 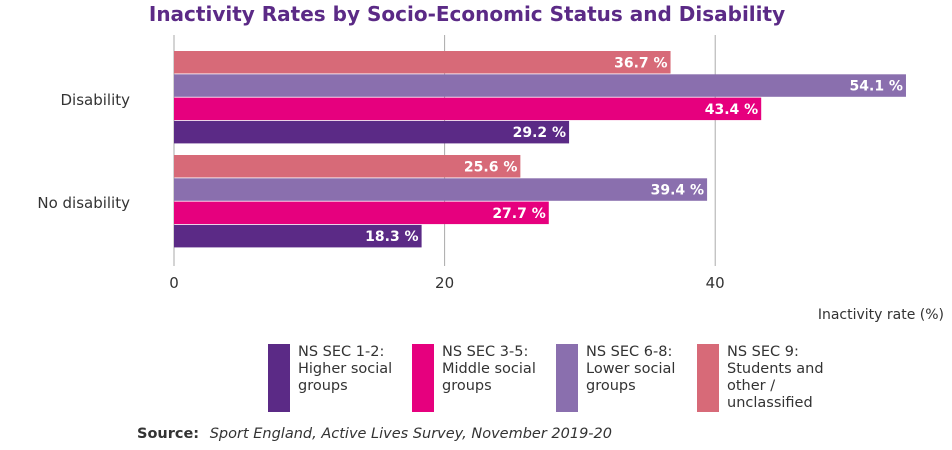 What do you see at coordinates (490, 167) in the screenshot?
I see `data-label: 25.6 %` at bounding box center [490, 167].